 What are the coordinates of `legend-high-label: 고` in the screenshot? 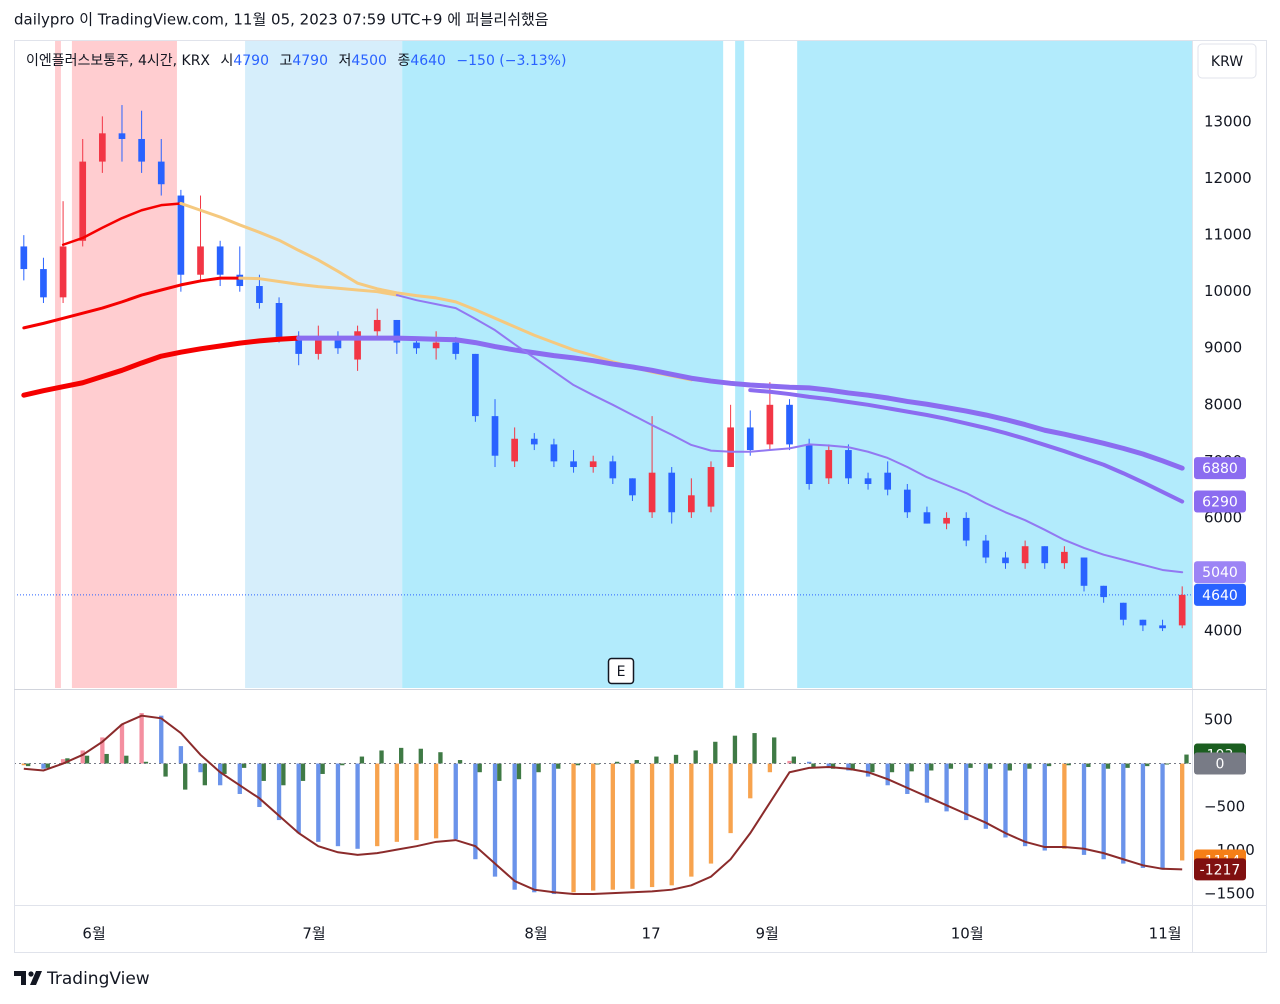 It's located at (285, 61).